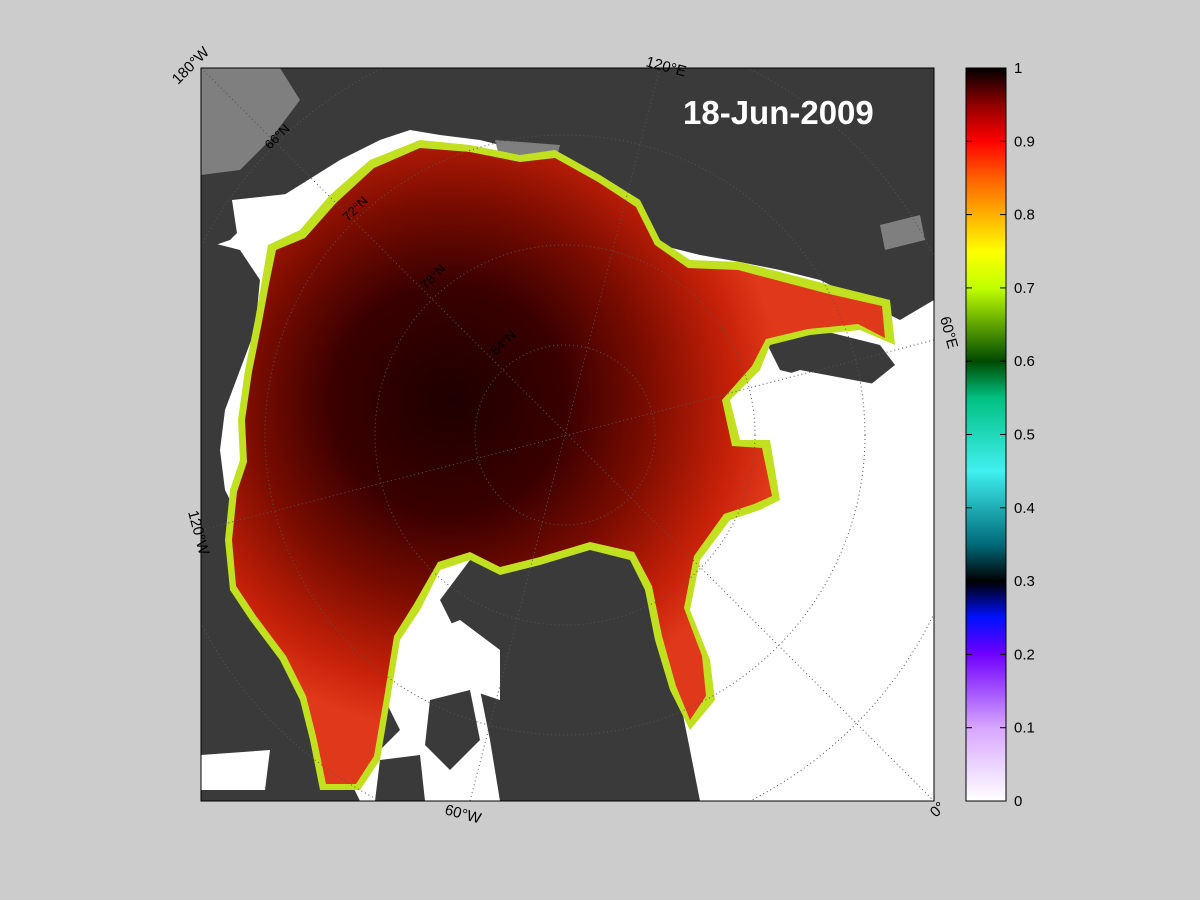 The width and height of the screenshot is (1200, 900). Describe the element at coordinates (1024, 215) in the screenshot. I see `colorbar-tick-label: 0.8` at that location.